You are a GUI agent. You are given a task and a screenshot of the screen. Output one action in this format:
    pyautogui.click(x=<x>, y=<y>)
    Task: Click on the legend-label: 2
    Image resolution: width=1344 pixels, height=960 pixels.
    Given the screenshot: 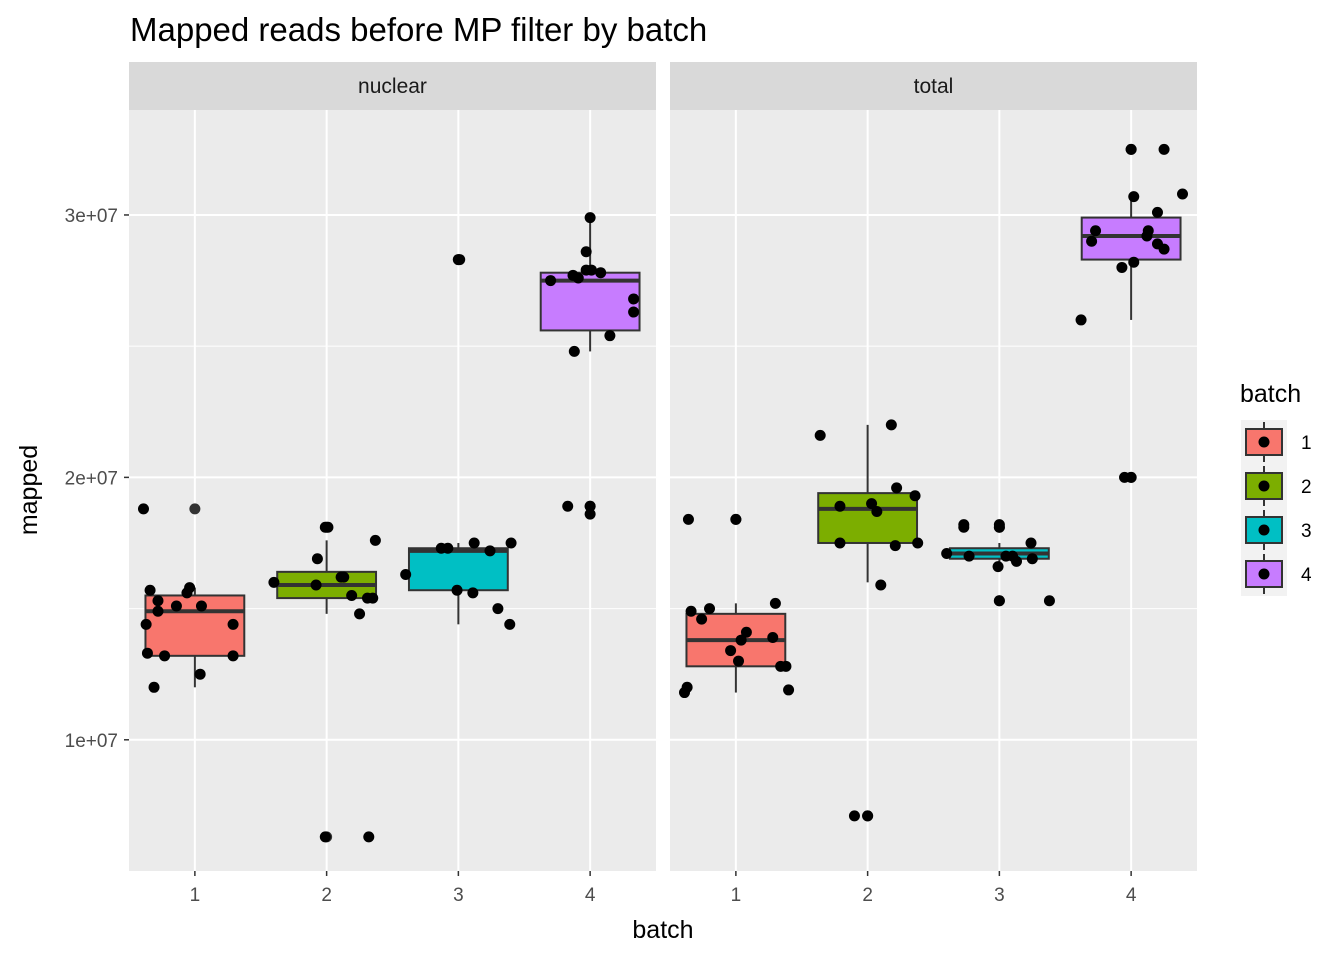 What is the action you would take?
    pyautogui.click(x=1306, y=487)
    